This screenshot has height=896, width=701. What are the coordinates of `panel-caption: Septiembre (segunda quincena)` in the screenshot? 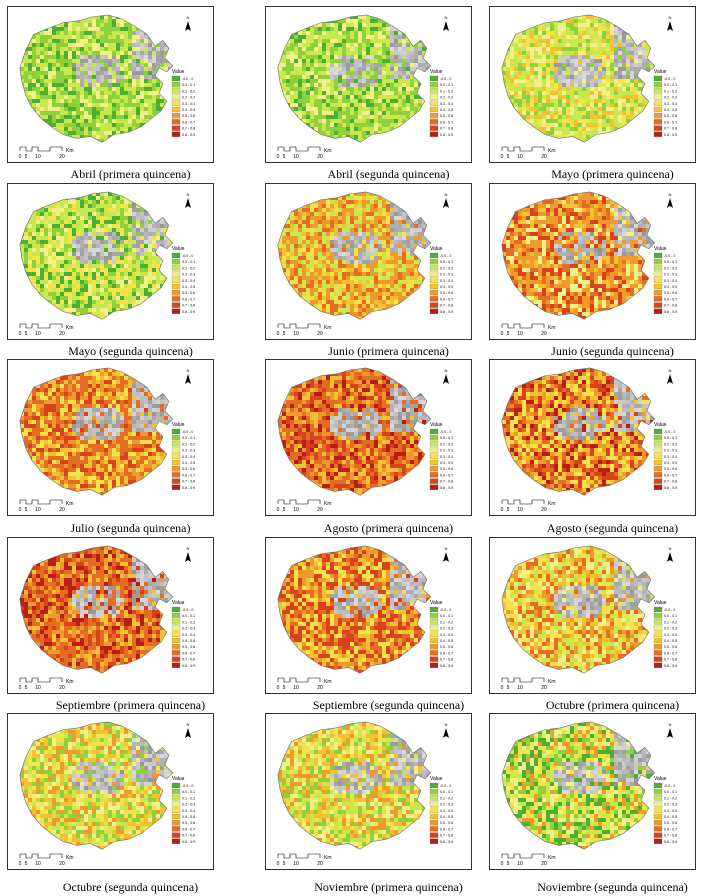 It's located at (388, 705).